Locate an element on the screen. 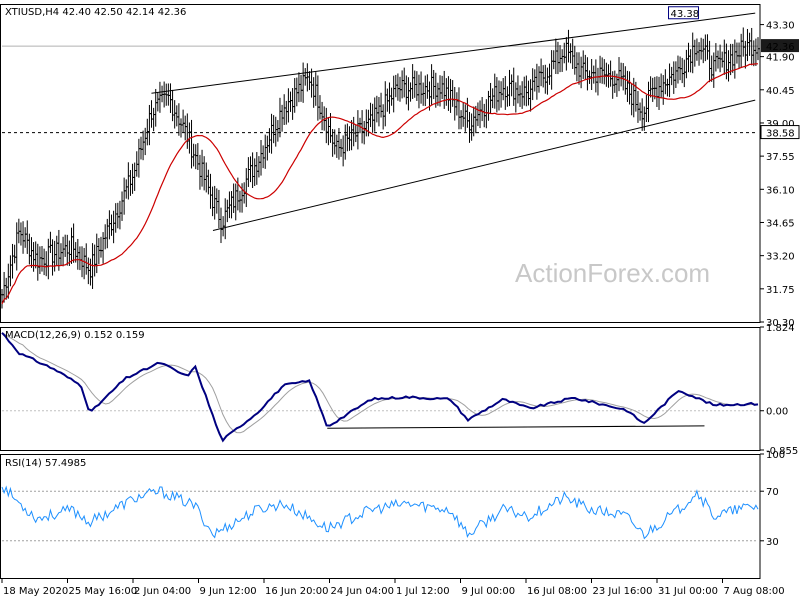 The height and width of the screenshot is (600, 800). y-tick-label: 70 is located at coordinates (772, 492).